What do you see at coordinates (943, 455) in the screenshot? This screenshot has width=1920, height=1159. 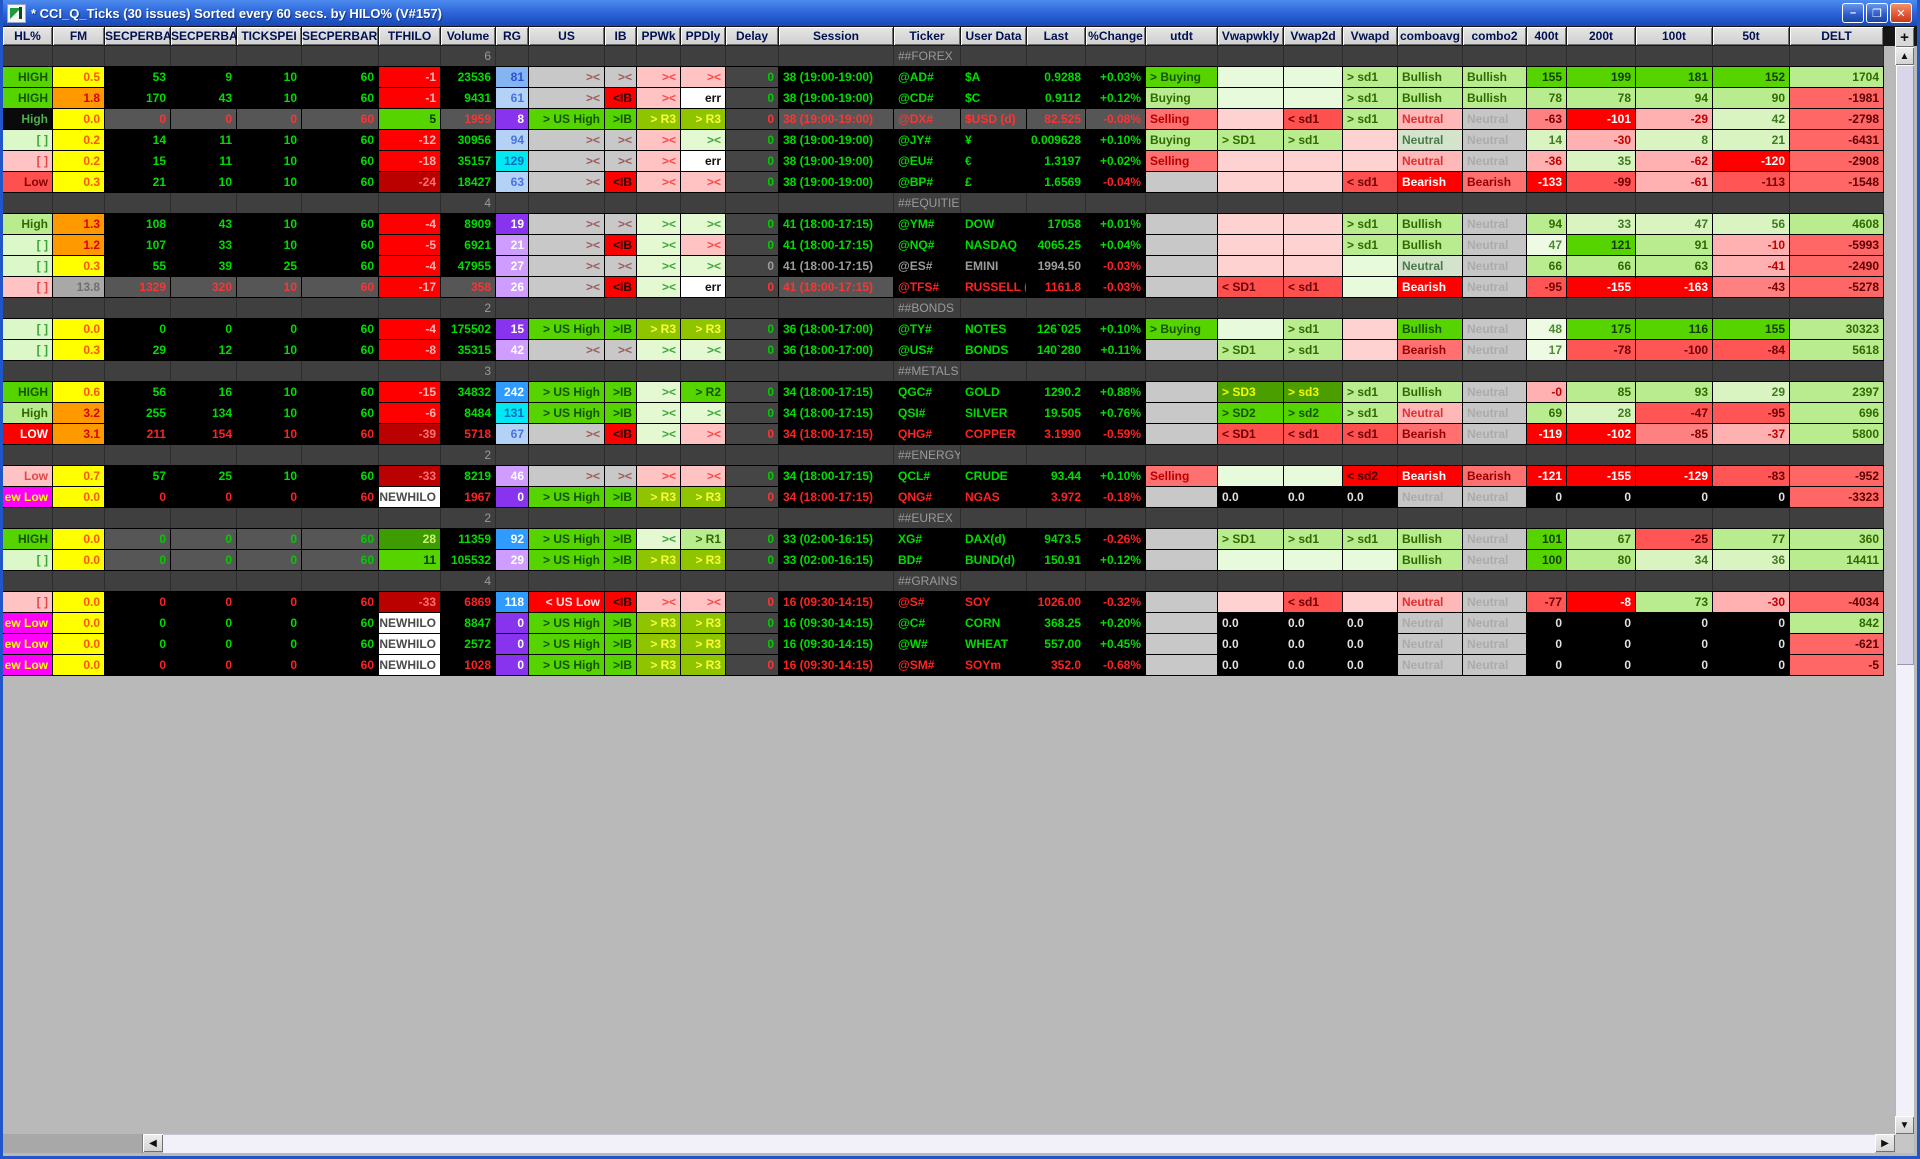 I see `section-row: 2 ##ENERGY` at bounding box center [943, 455].